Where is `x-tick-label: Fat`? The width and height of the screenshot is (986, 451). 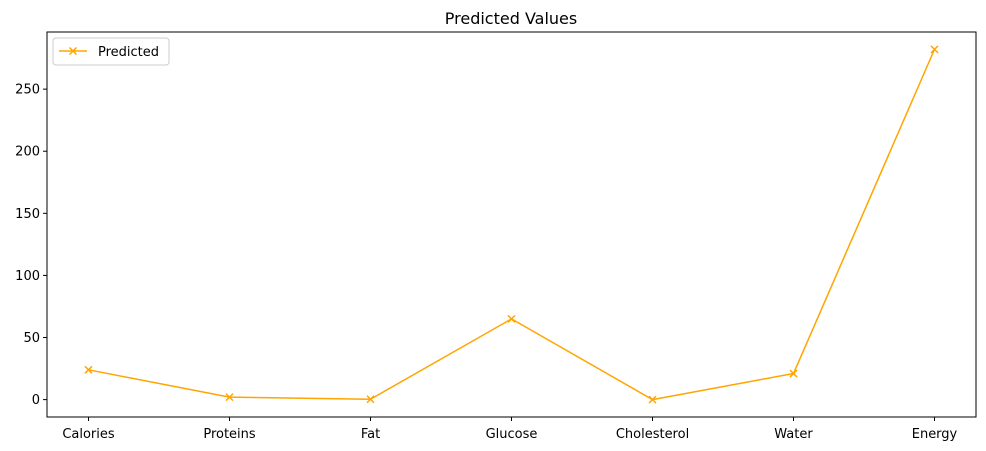 x-tick-label: Fat is located at coordinates (370, 434).